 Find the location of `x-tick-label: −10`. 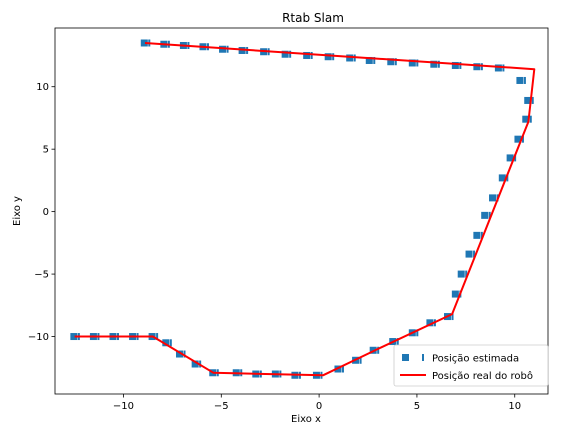

x-tick-label: −10 is located at coordinates (123, 406).